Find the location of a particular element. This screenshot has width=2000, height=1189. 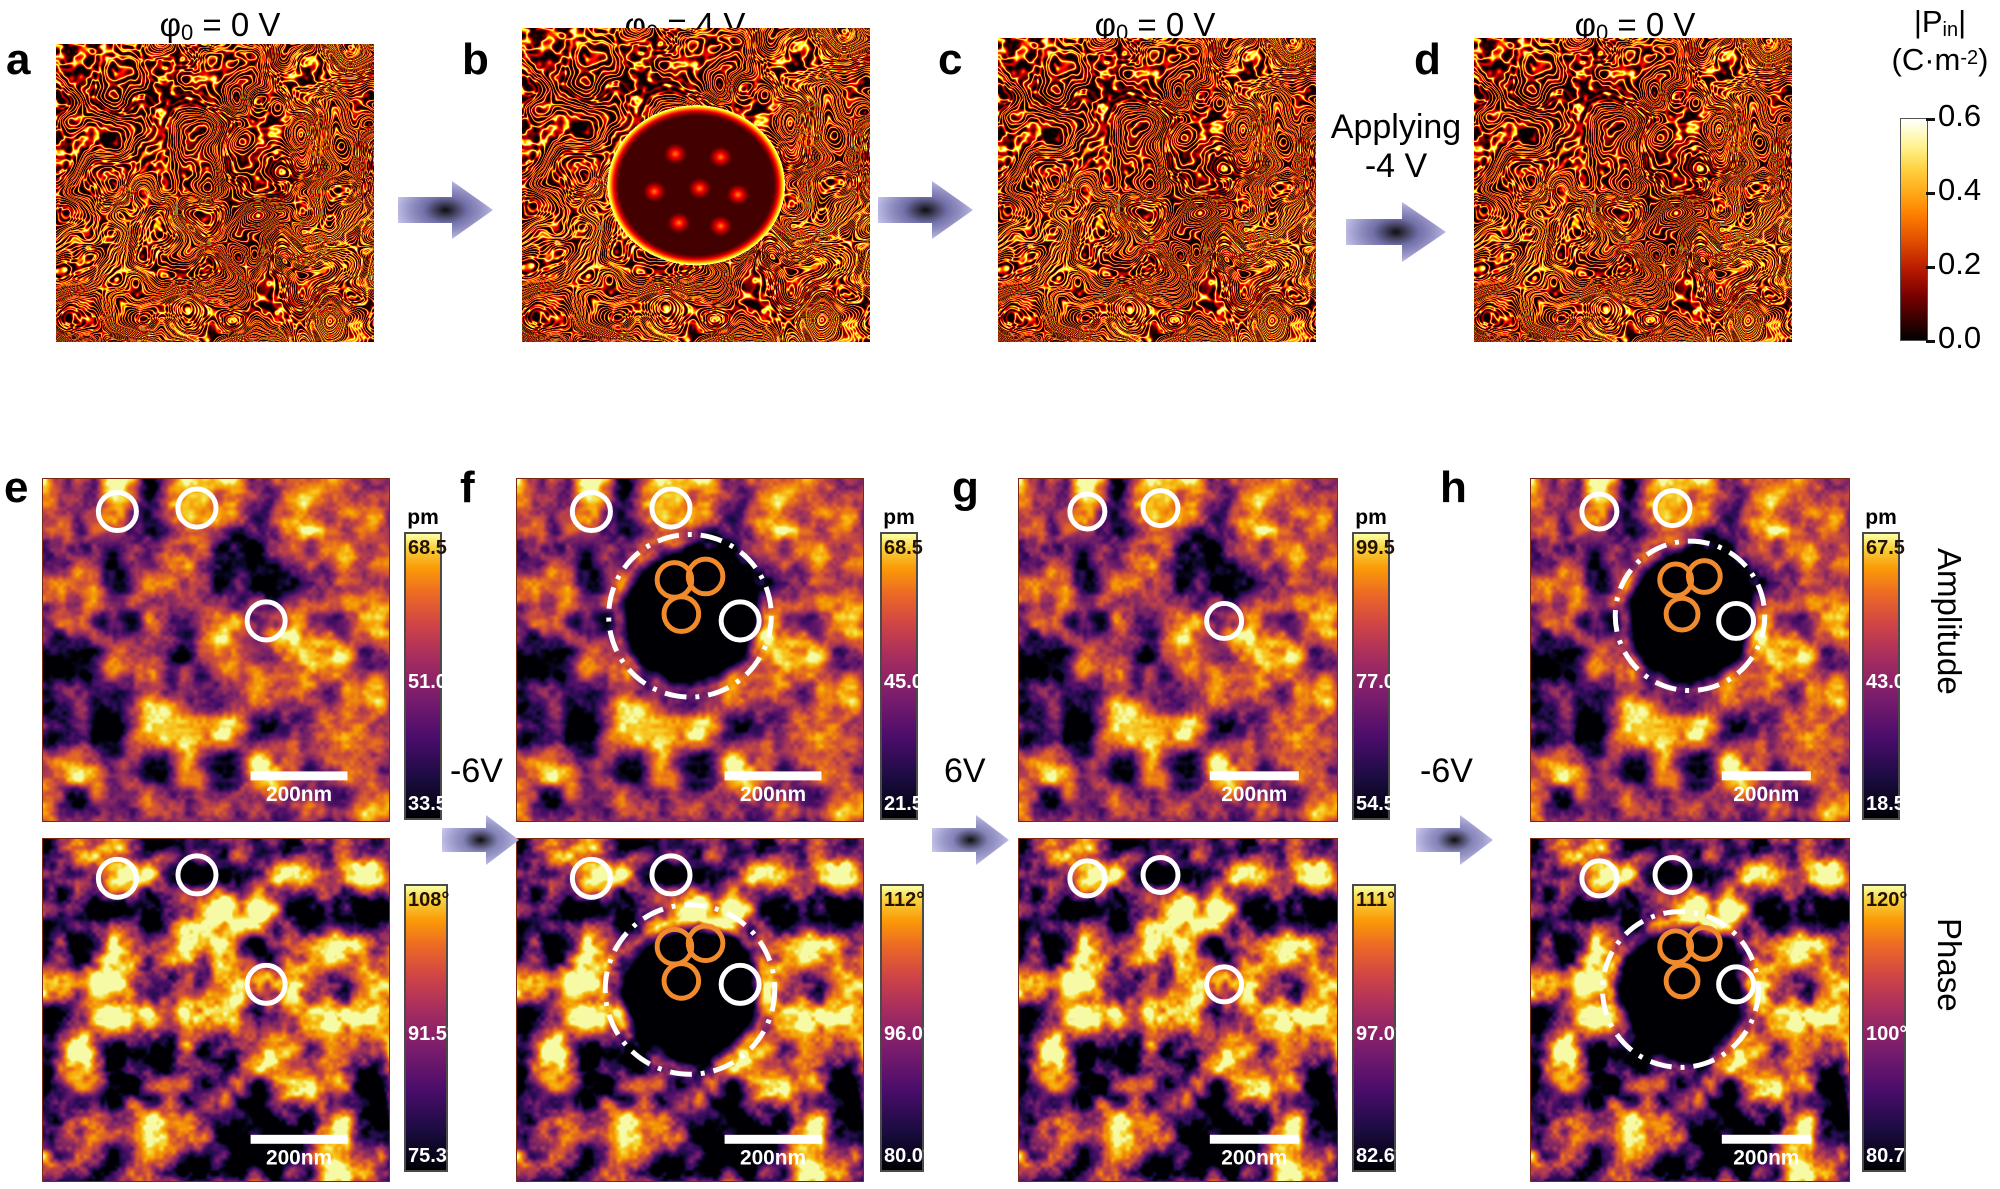

pfm-amp-colorbar-h-min: 18.5 is located at coordinates (1885, 804).